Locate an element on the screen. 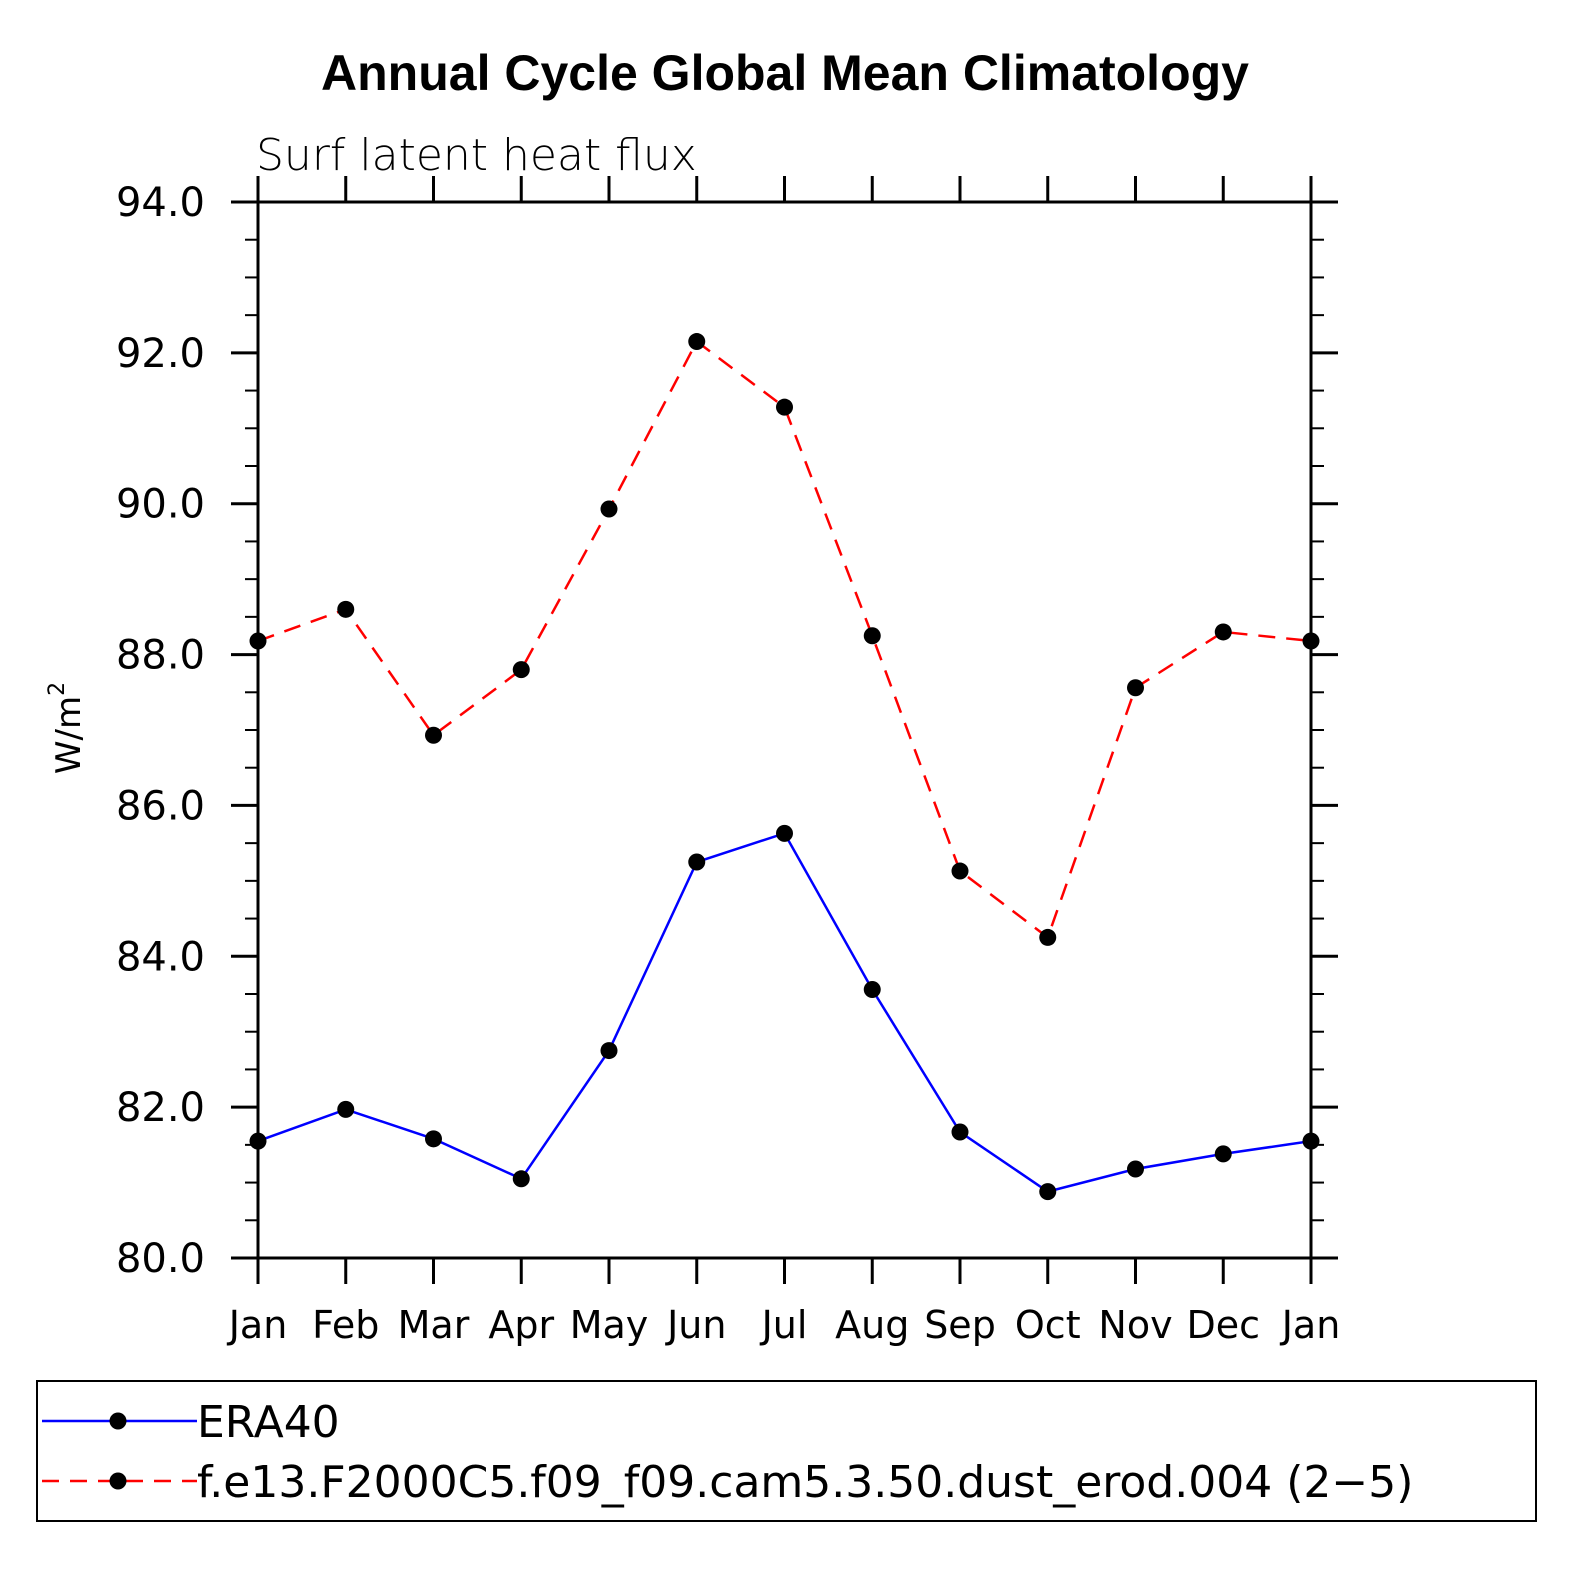 The image size is (1574, 1574). y-tick-label: 88.0 is located at coordinates (160, 656).